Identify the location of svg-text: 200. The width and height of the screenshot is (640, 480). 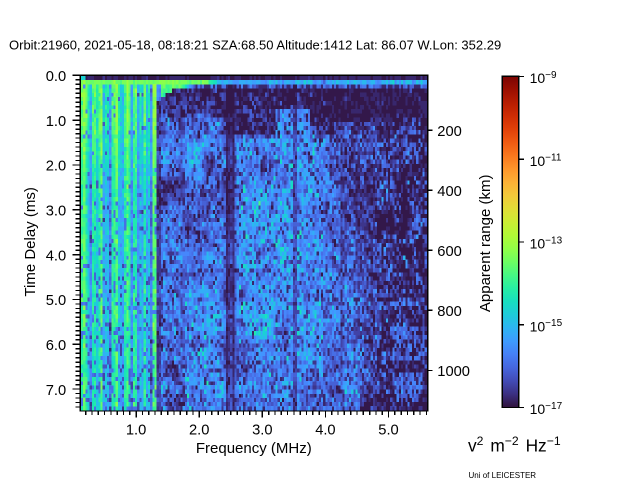
(449, 132).